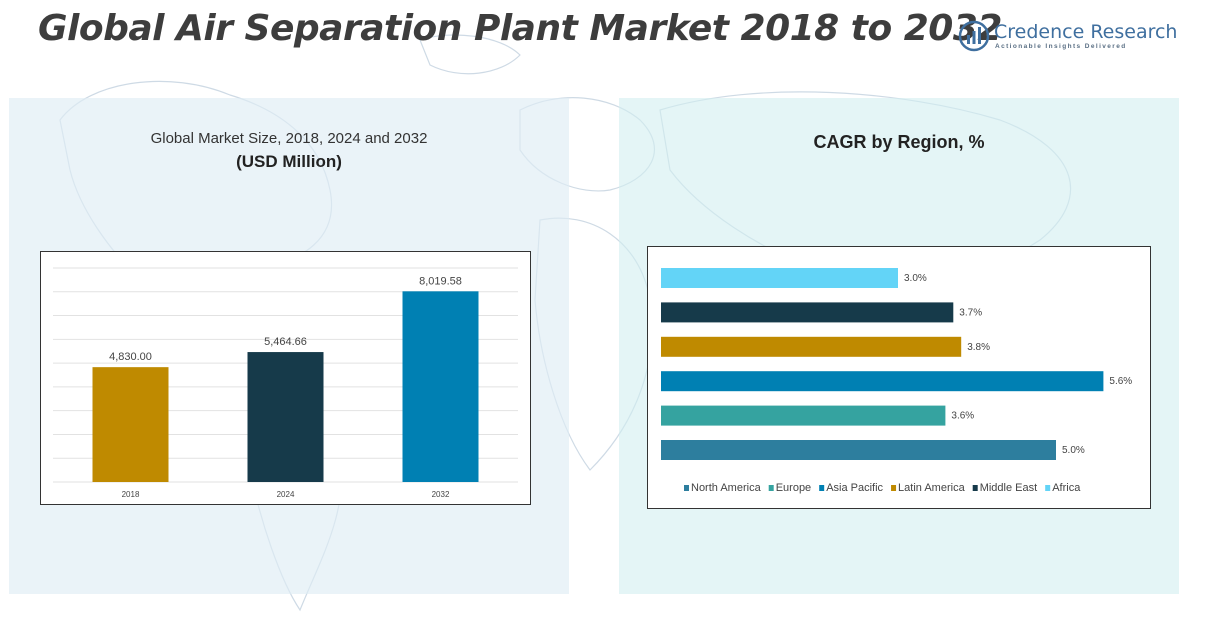  I want to click on legend-swatch-north-america, so click(686, 488).